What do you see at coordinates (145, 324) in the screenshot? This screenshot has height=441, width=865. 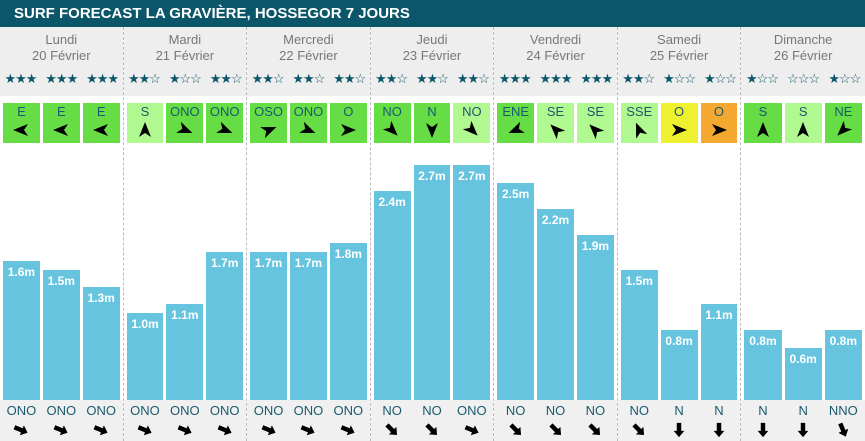 I see `wave-height-label: 1.0m` at bounding box center [145, 324].